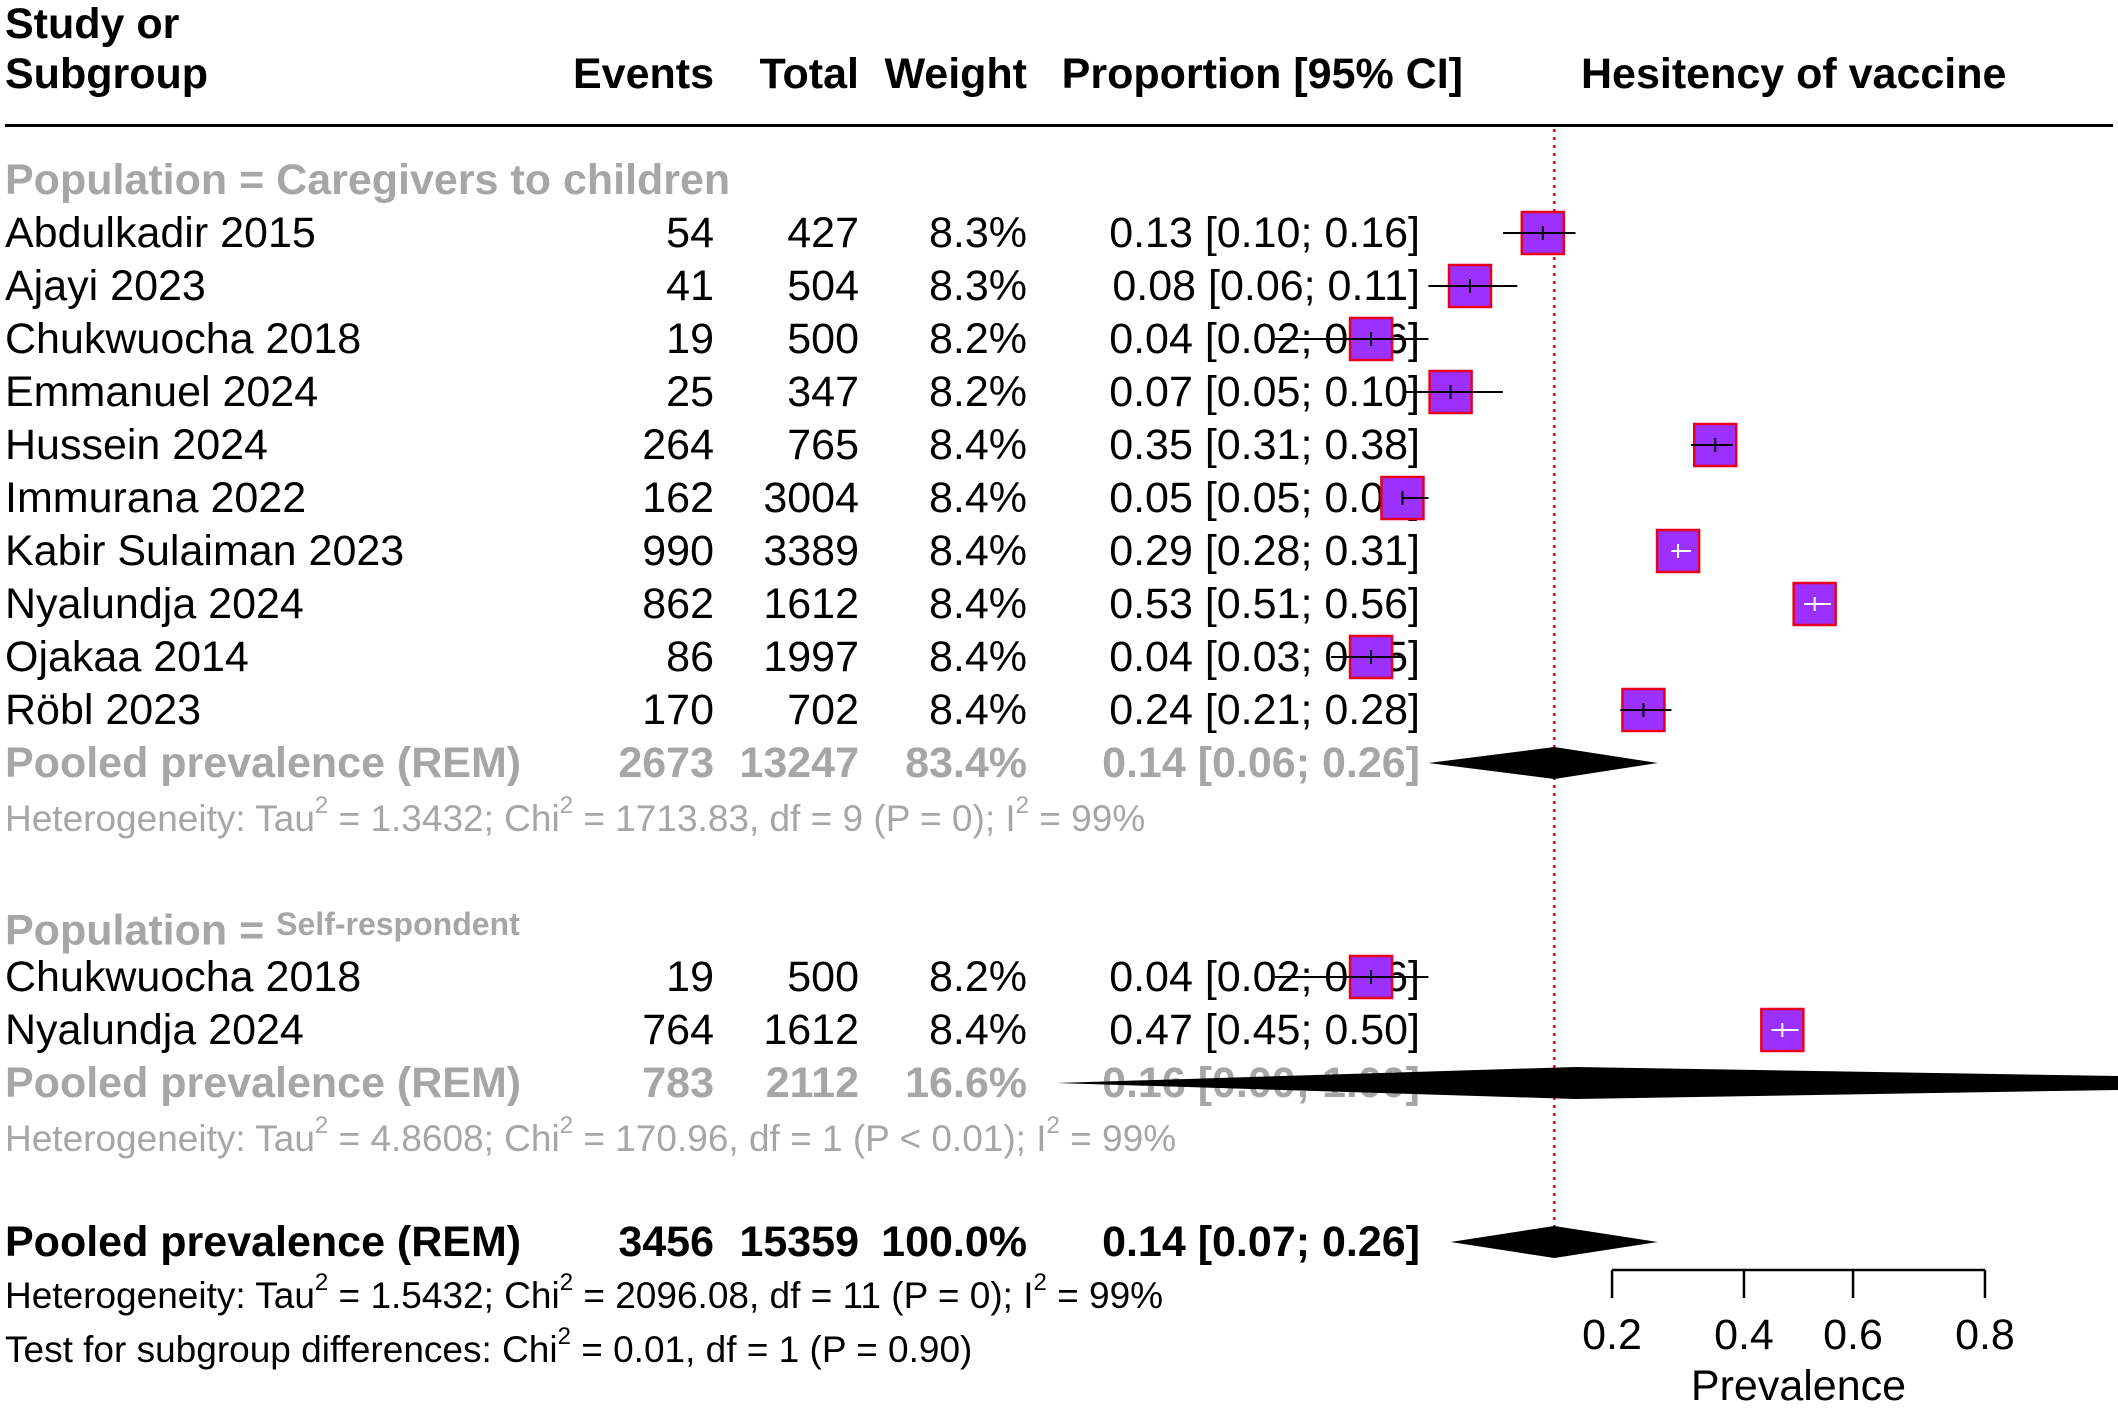  I want to click on overall-diamond, so click(1554, 1242).